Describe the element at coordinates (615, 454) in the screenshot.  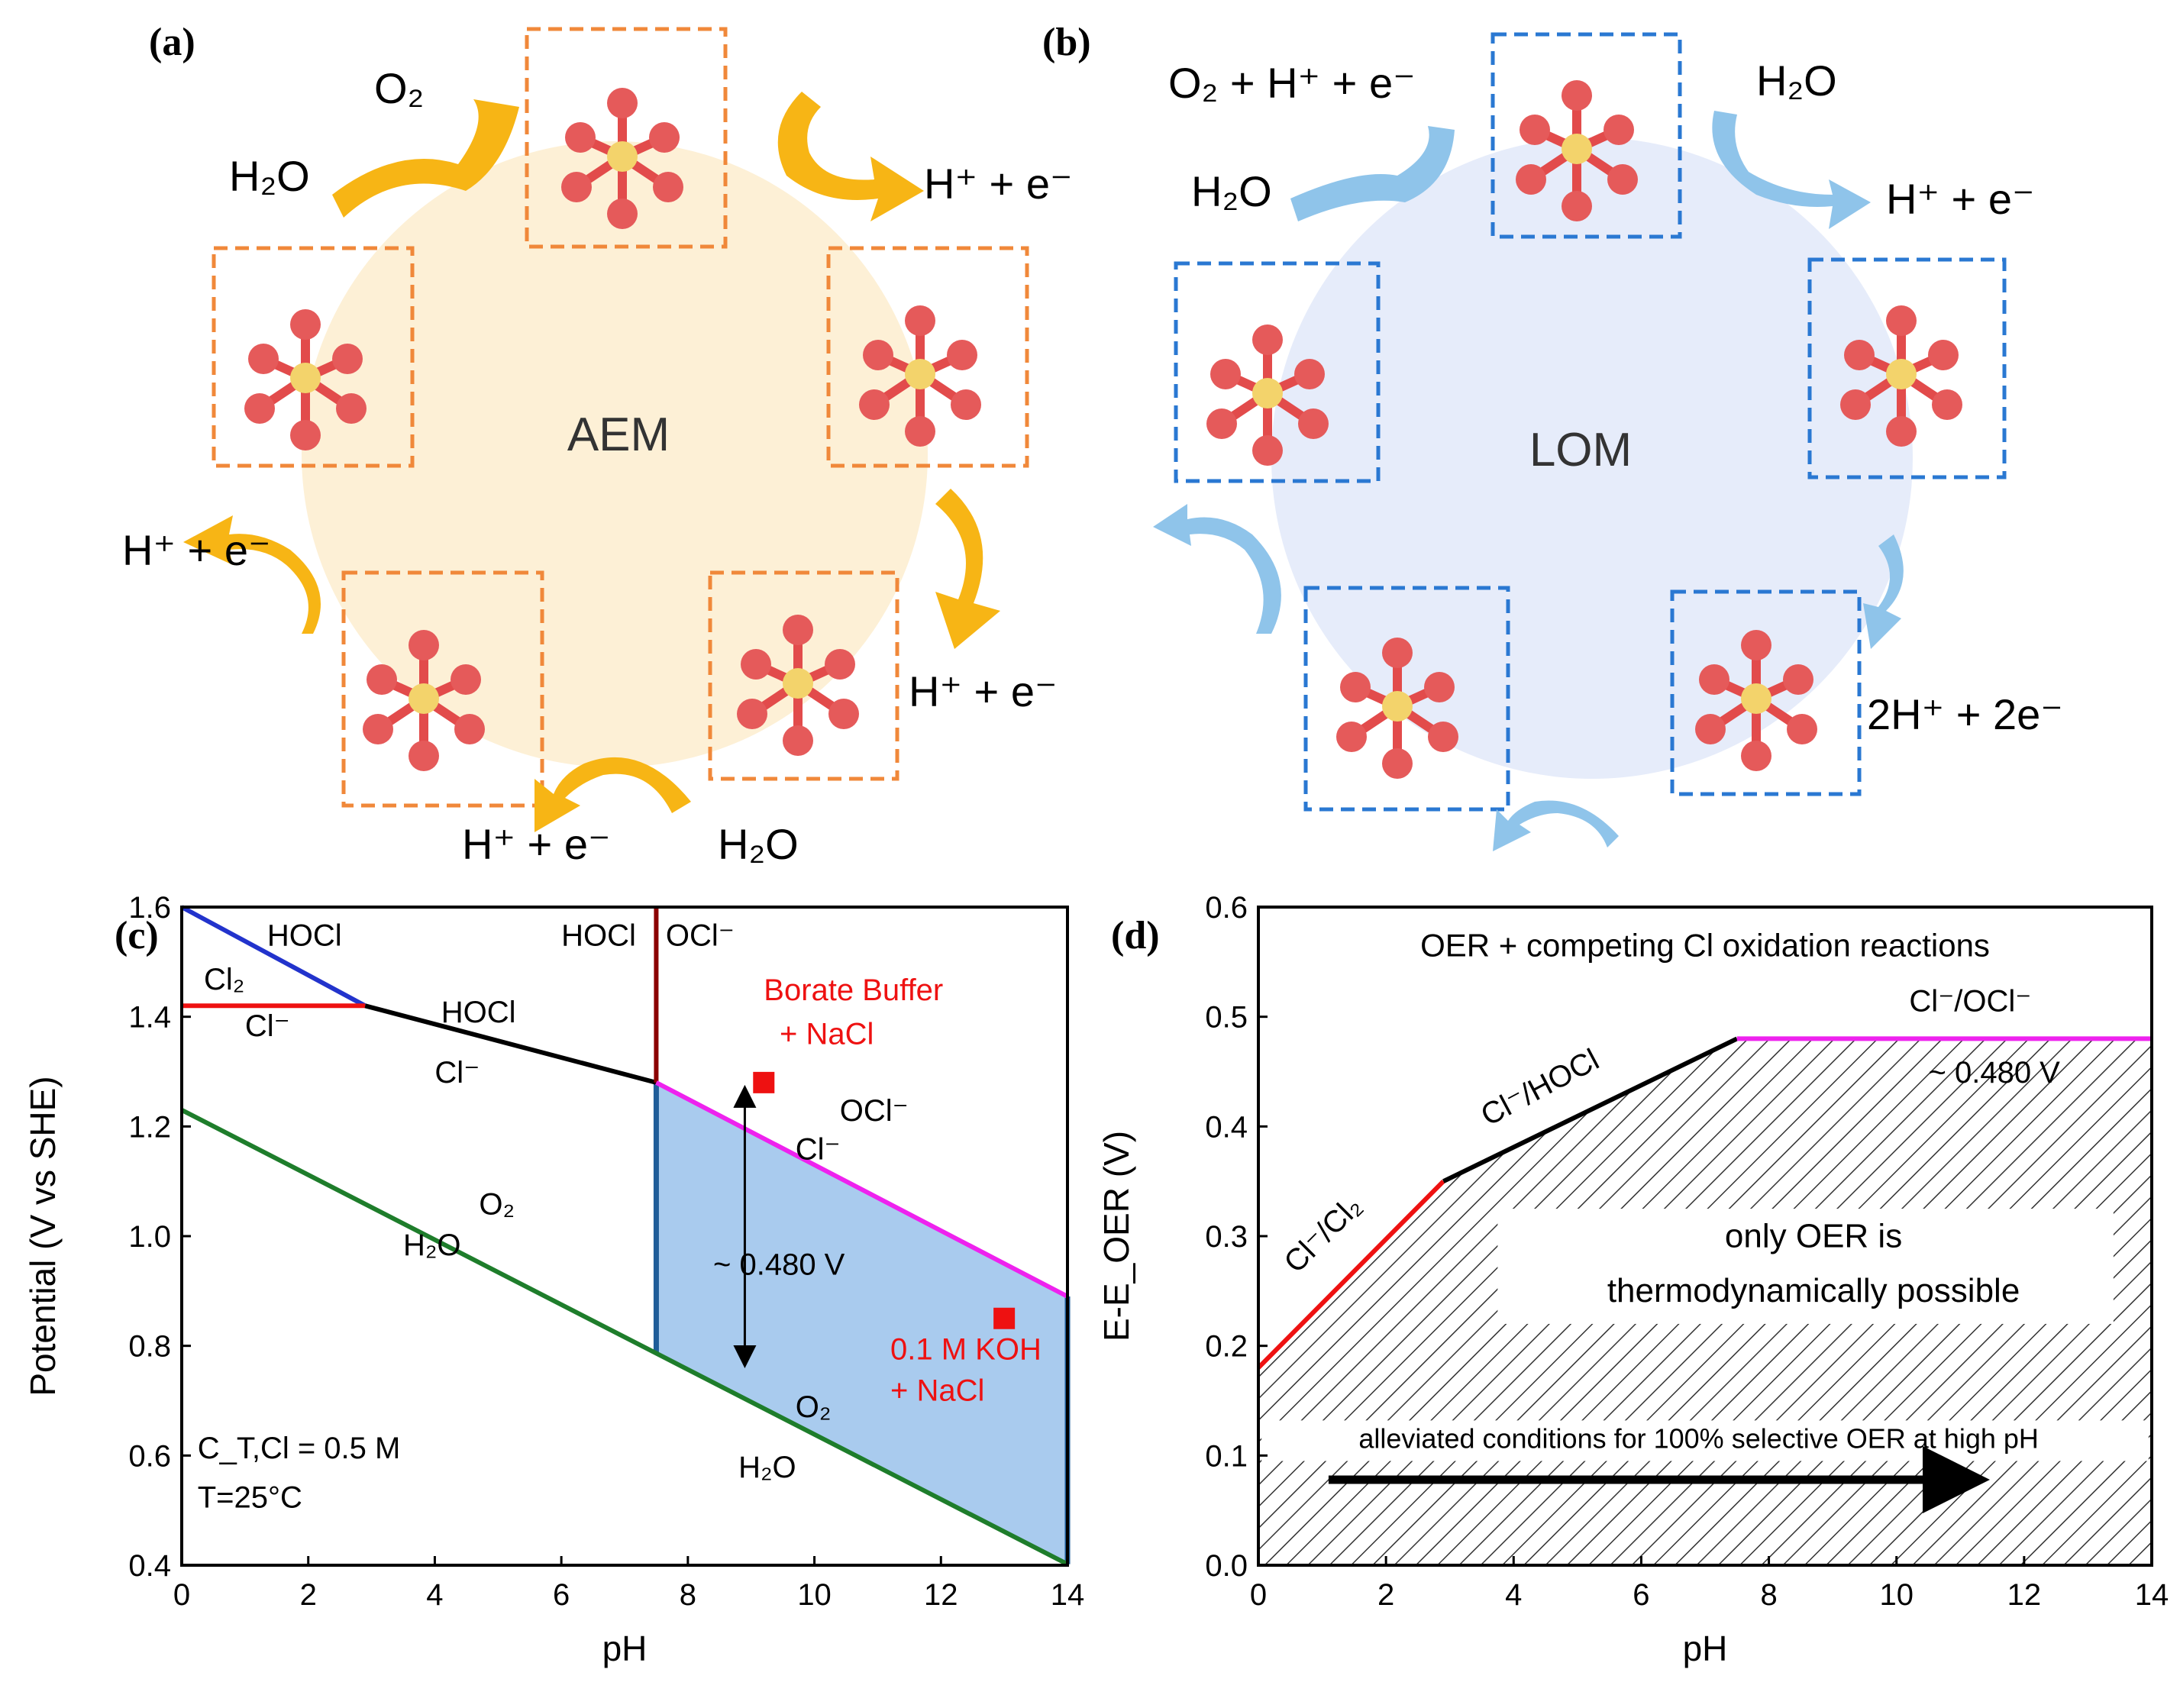
I see `aem-cycle-circle` at that location.